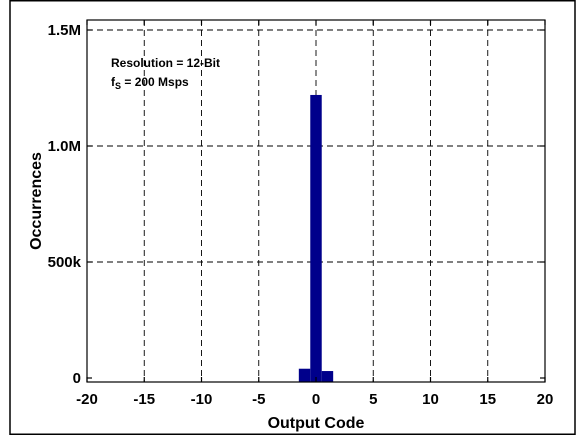  What do you see at coordinates (118, 86) in the screenshot?
I see `annotation-fs-subscript: S` at bounding box center [118, 86].